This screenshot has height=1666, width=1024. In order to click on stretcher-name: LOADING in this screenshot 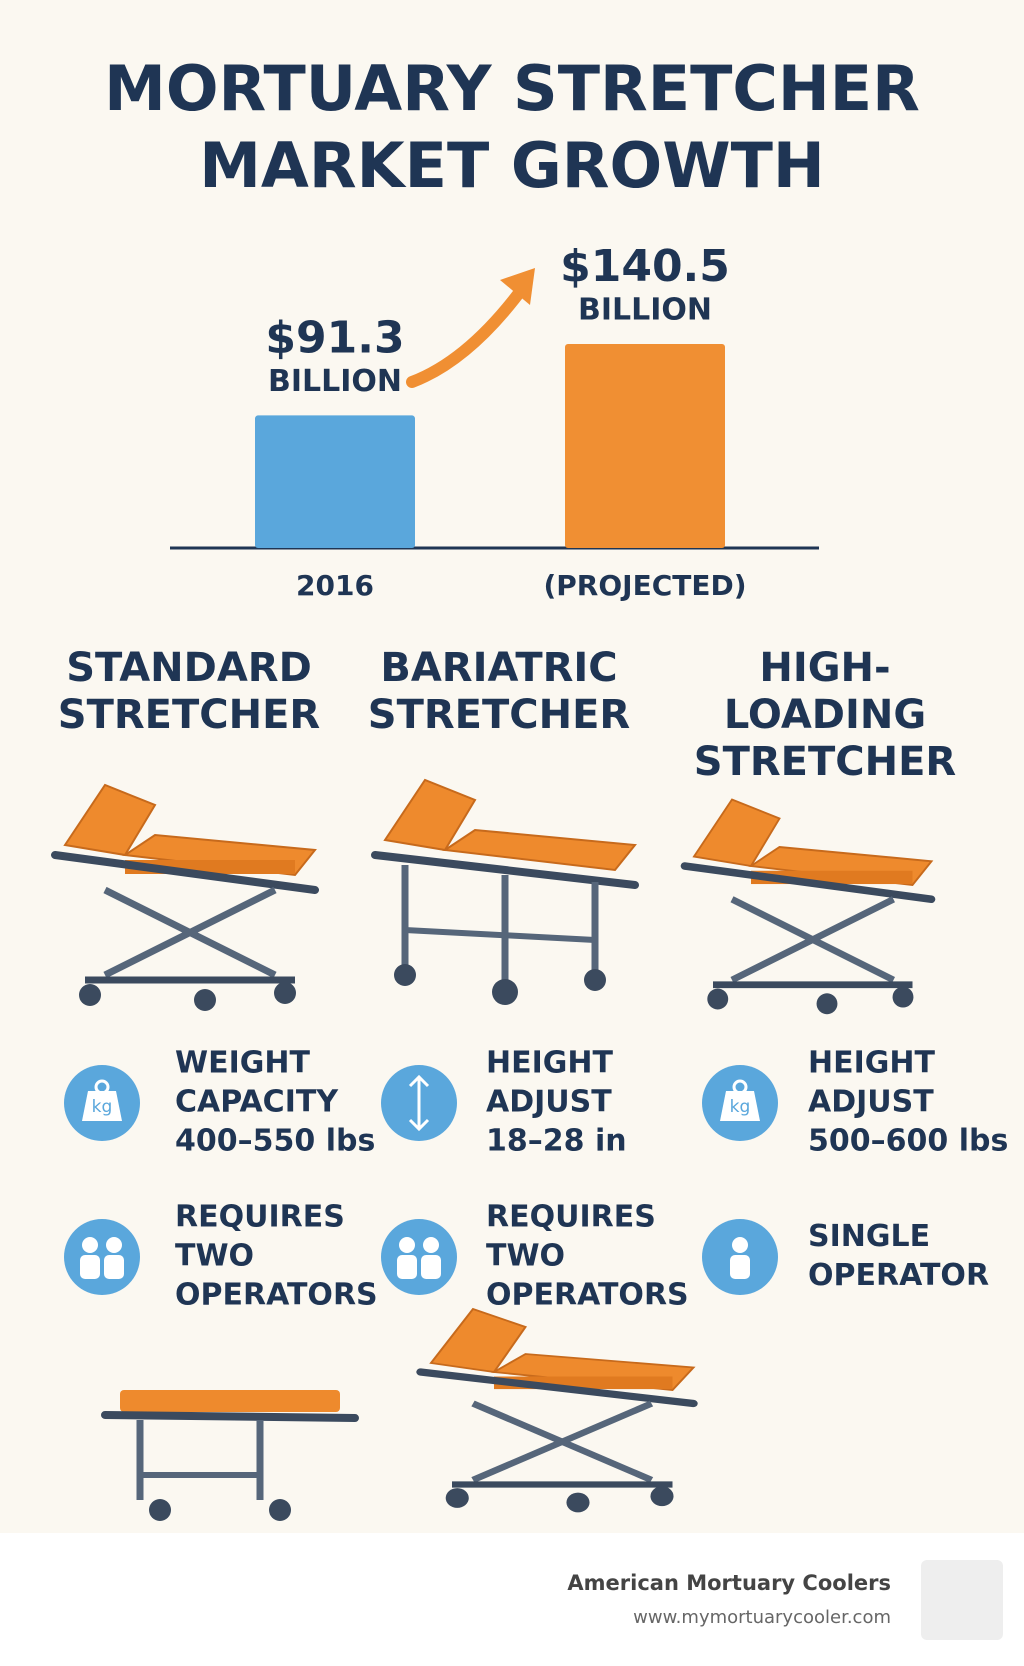, I will do `click(825, 715)`.